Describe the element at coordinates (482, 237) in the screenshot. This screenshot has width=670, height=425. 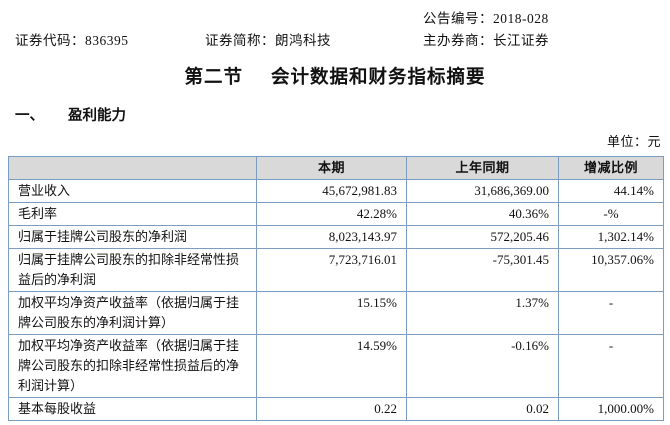
I see `value-cell-prior-year-period: 572,205.46` at that location.